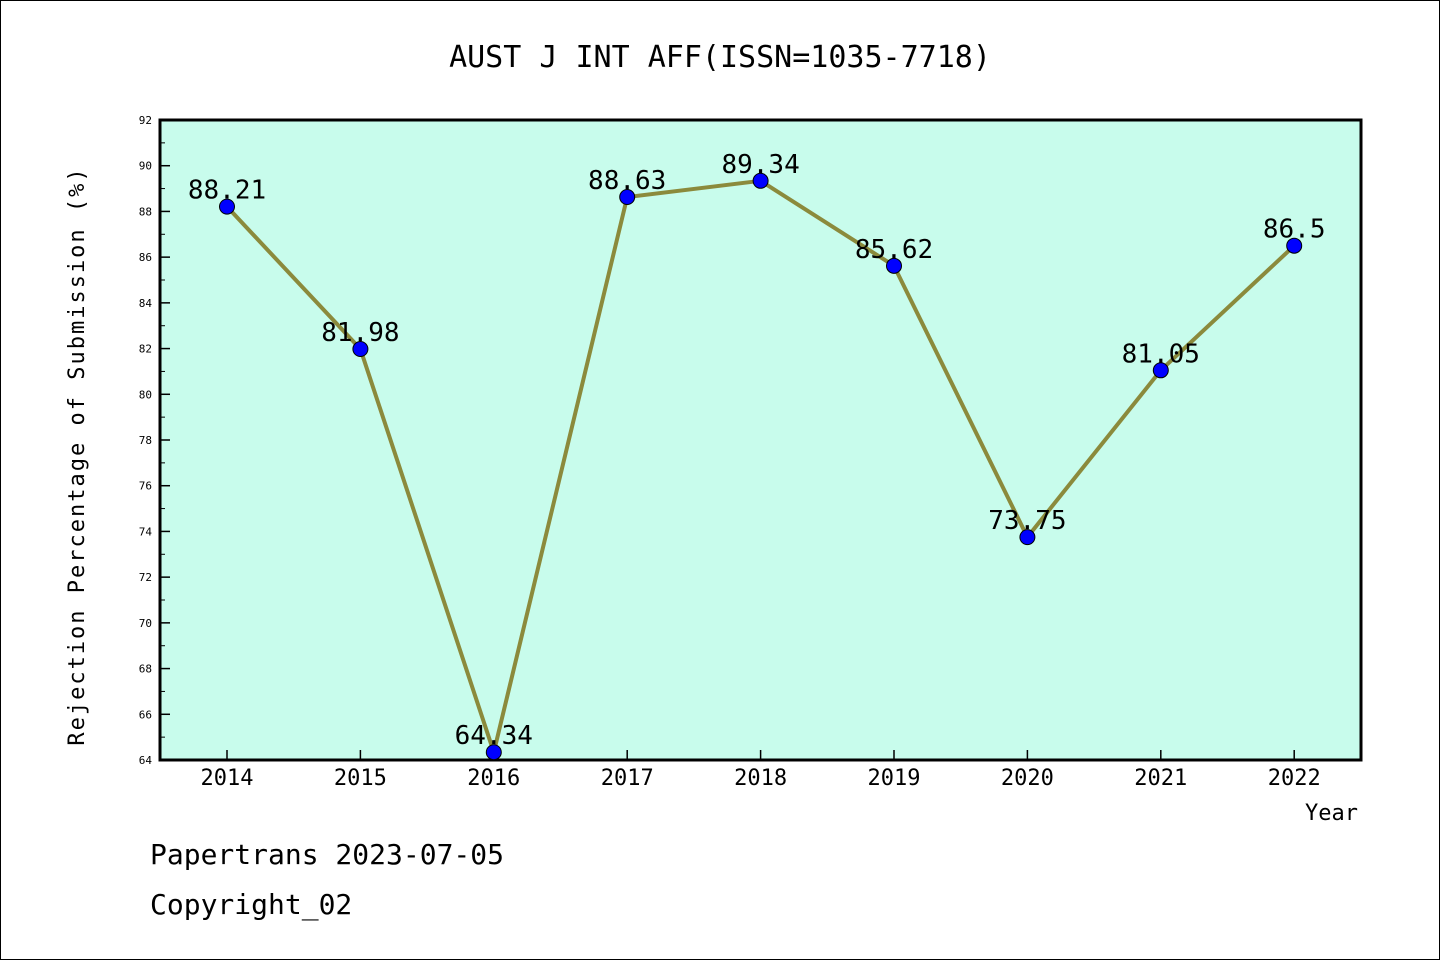  I want to click on x-tick-label: 2020, so click(1027, 778).